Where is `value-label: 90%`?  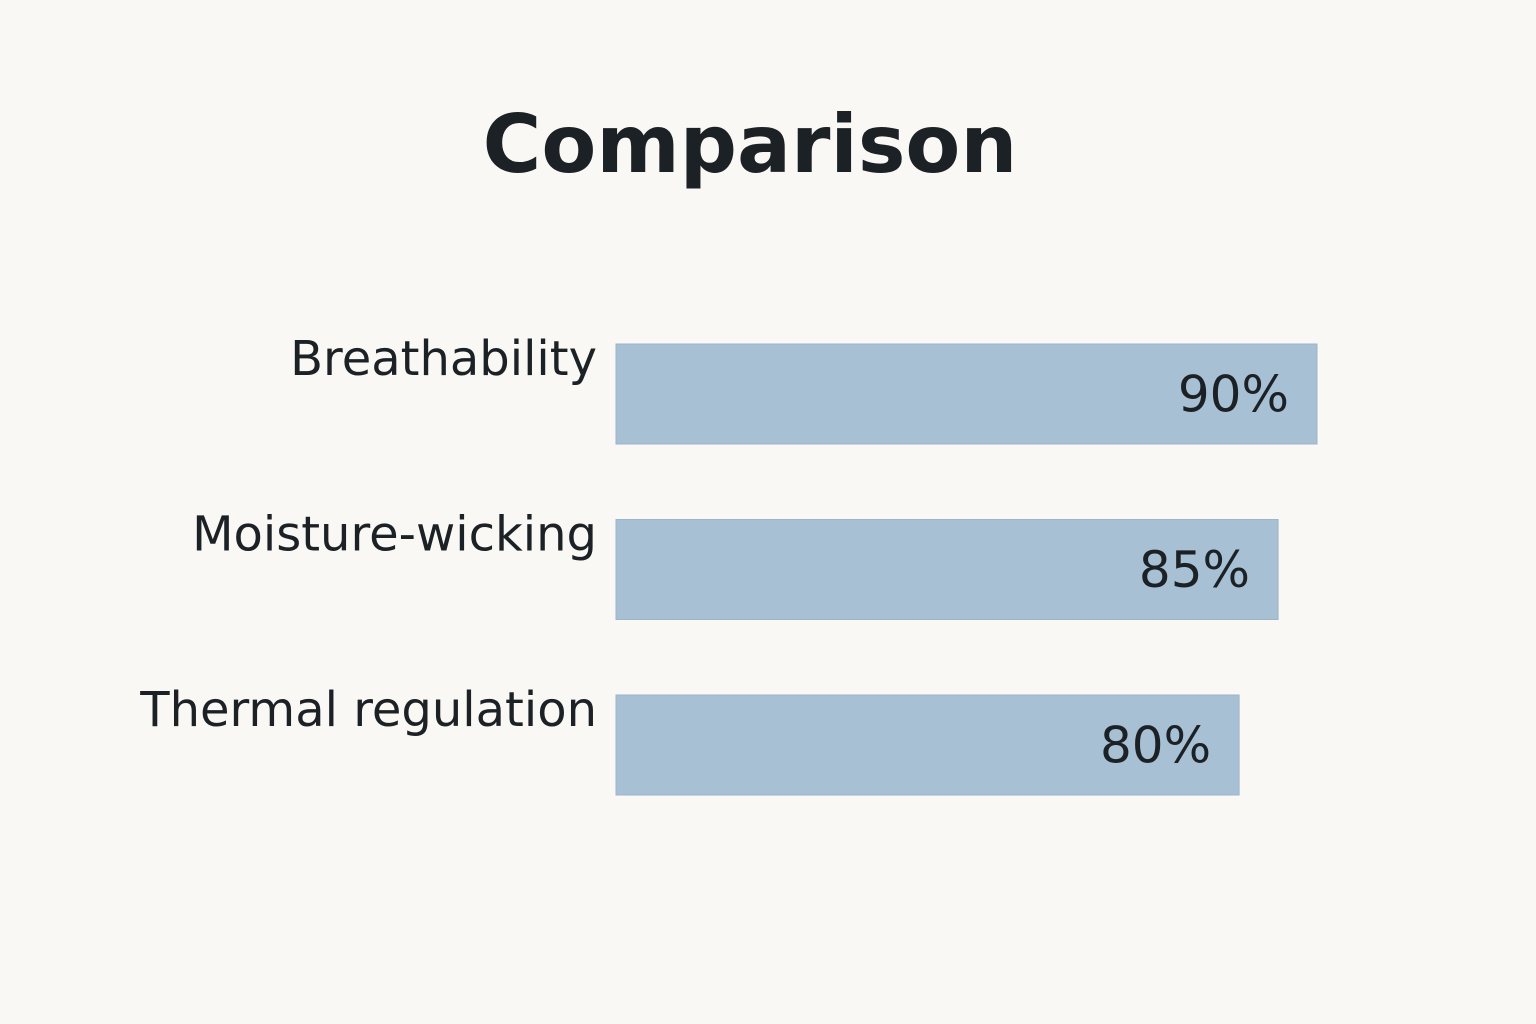
value-label: 90% is located at coordinates (1233, 395).